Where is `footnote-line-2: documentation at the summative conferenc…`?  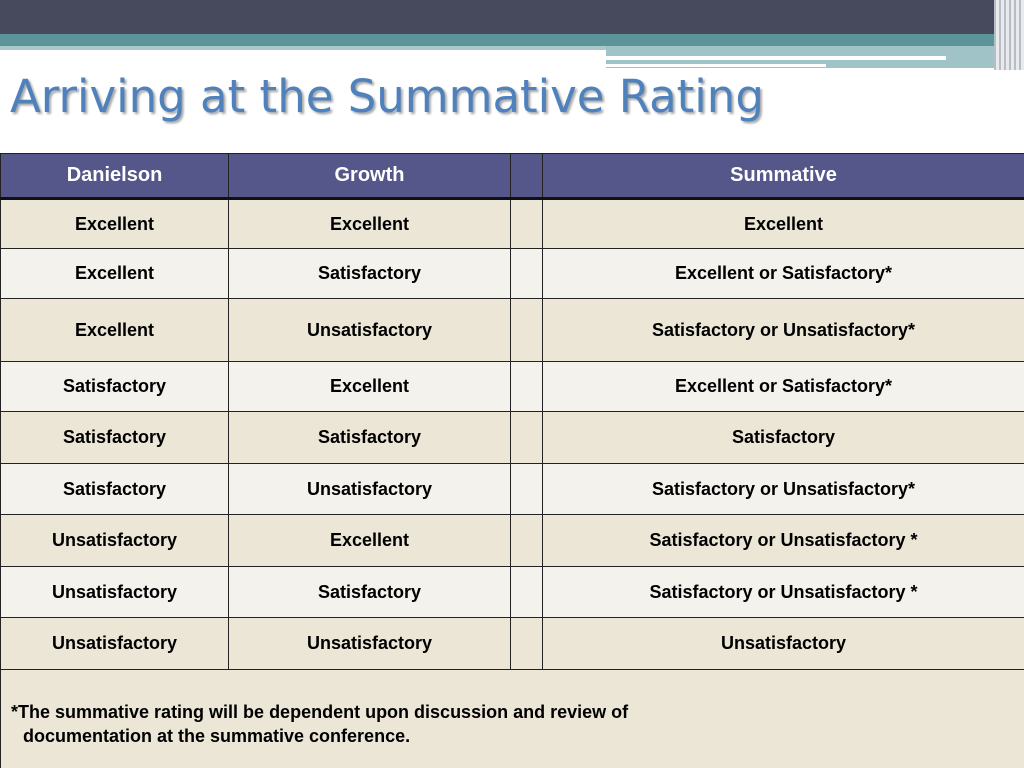 footnote-line-2: documentation at the summative conferenc… is located at coordinates (217, 736).